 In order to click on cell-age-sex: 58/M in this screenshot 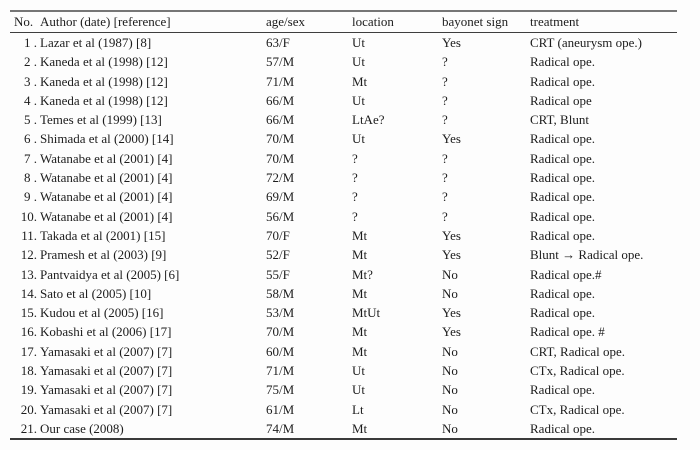, I will do `click(280, 293)`.